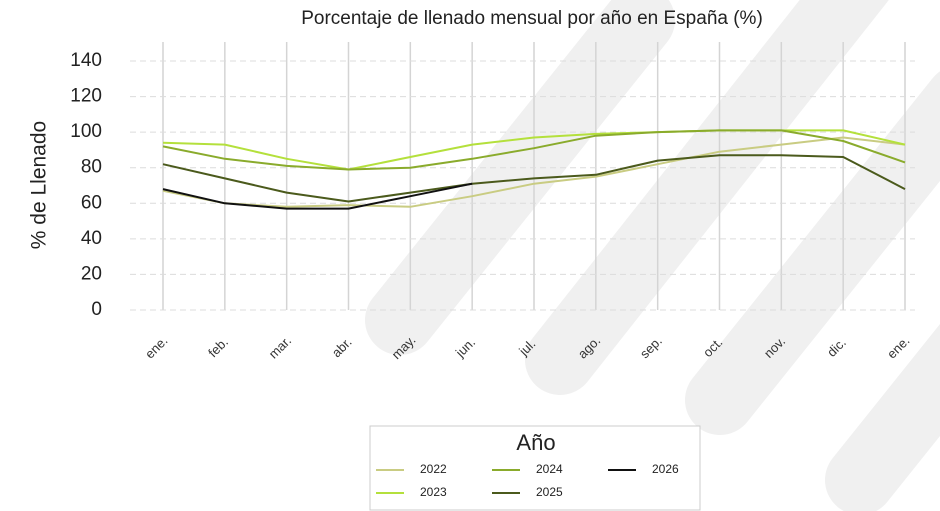 The image size is (940, 511). I want to click on y-tick-label: 60, so click(91, 202).